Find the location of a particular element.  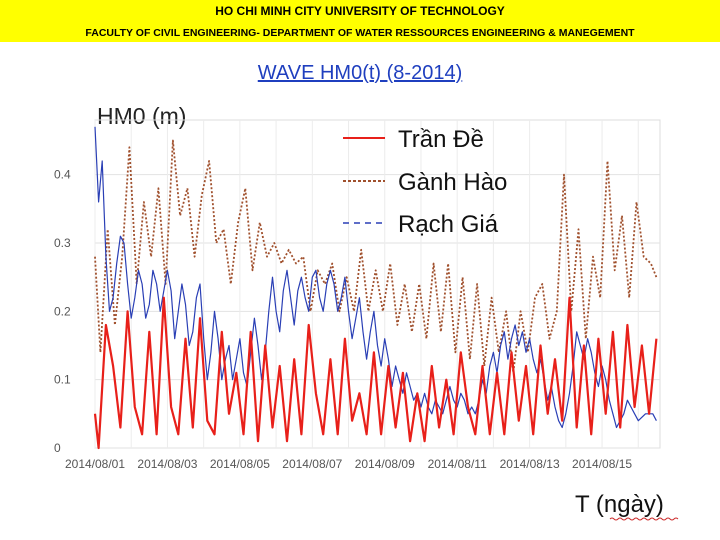

x-axis-label: T (ngày) is located at coordinates (619, 504).